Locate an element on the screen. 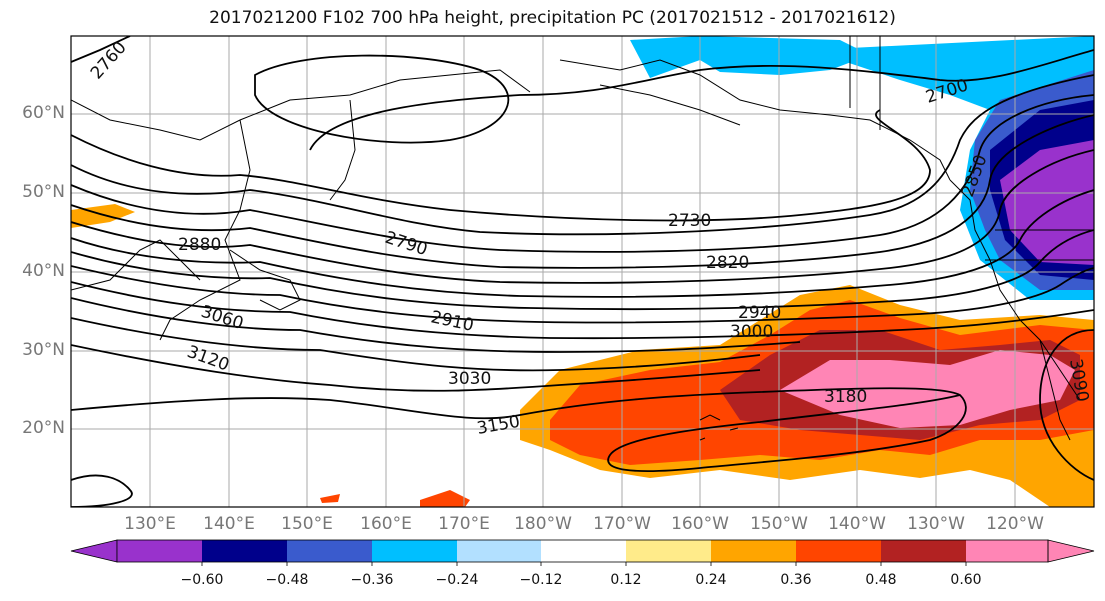 The image size is (1105, 601). colorbar-tick-label: −0.60 is located at coordinates (202, 580).